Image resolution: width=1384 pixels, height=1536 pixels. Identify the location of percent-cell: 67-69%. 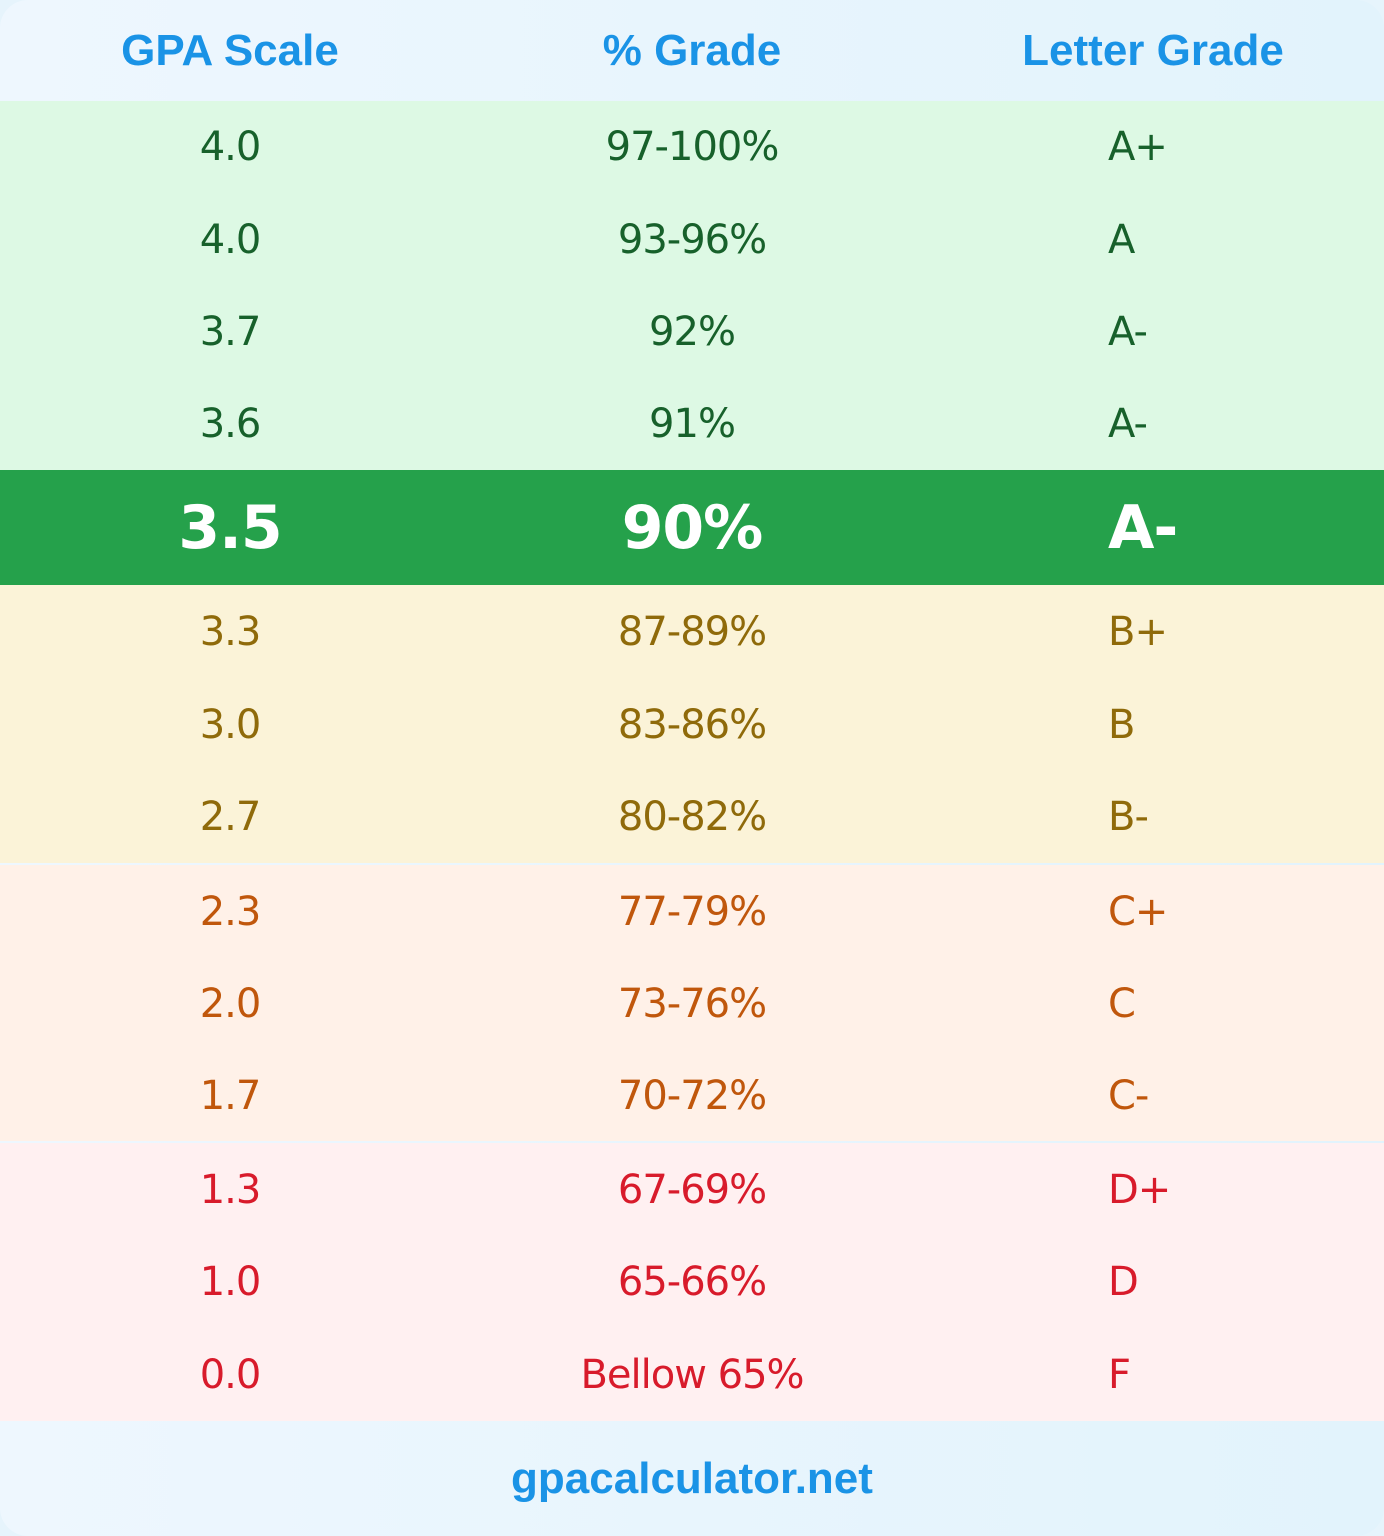
(692, 1189).